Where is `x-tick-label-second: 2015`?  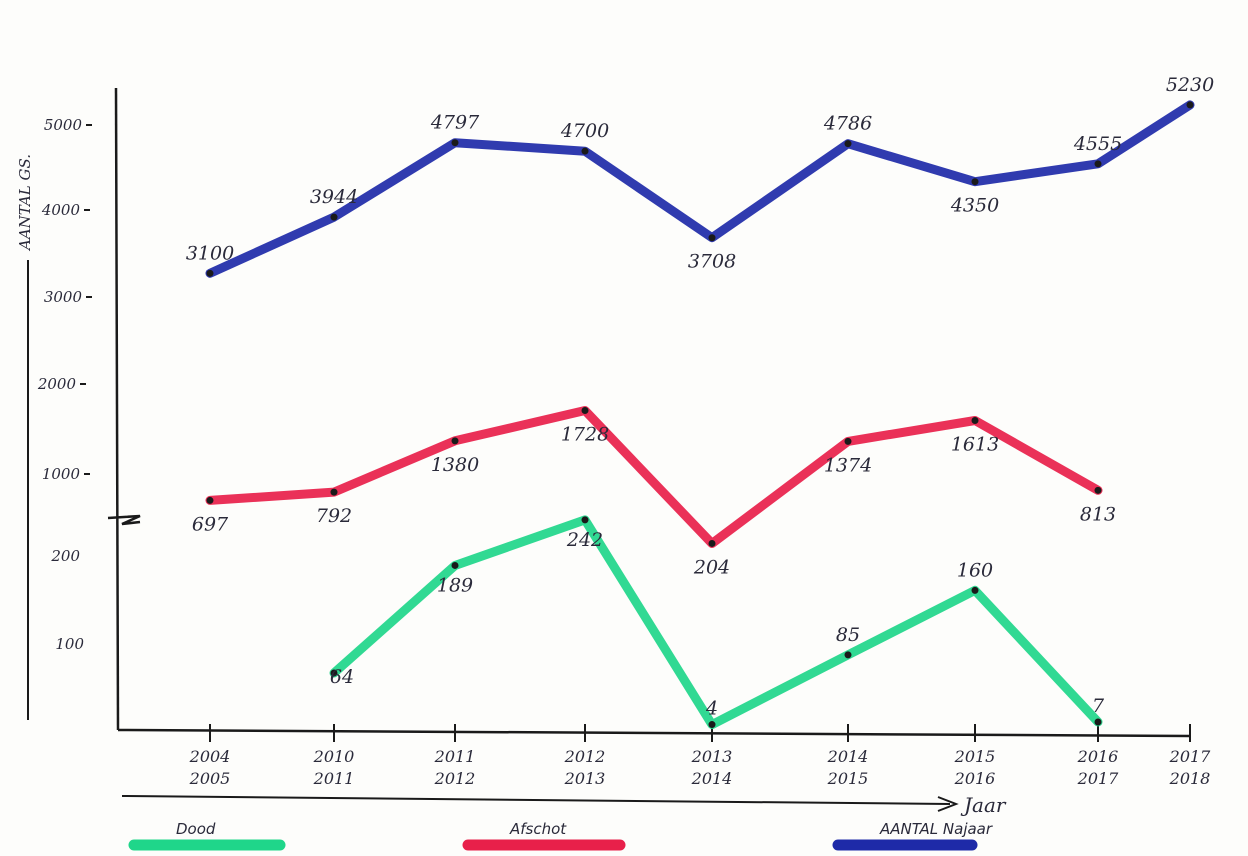 x-tick-label-second: 2015 is located at coordinates (848, 778).